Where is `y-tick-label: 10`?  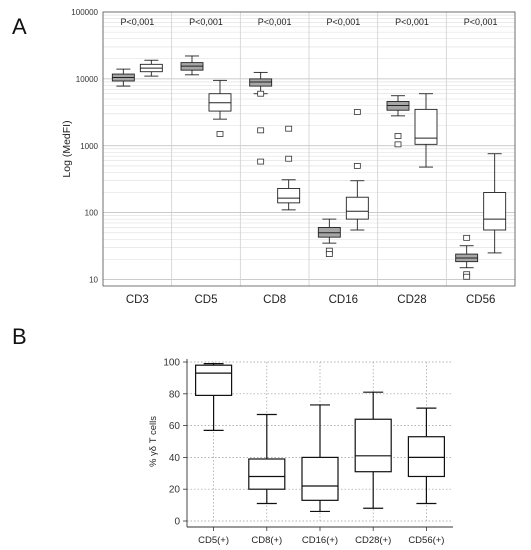
y-tick-label: 10 is located at coordinates (93, 280).